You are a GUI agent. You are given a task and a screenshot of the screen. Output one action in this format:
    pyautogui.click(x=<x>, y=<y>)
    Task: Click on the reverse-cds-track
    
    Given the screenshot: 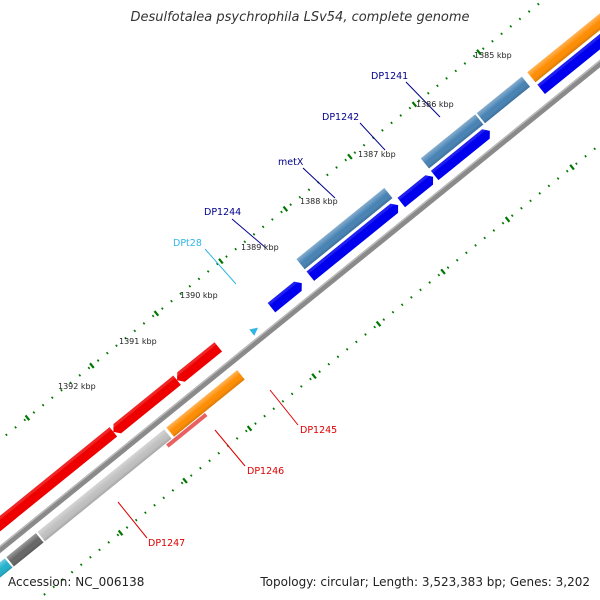 What is the action you would take?
    pyautogui.click(x=111, y=440)
    